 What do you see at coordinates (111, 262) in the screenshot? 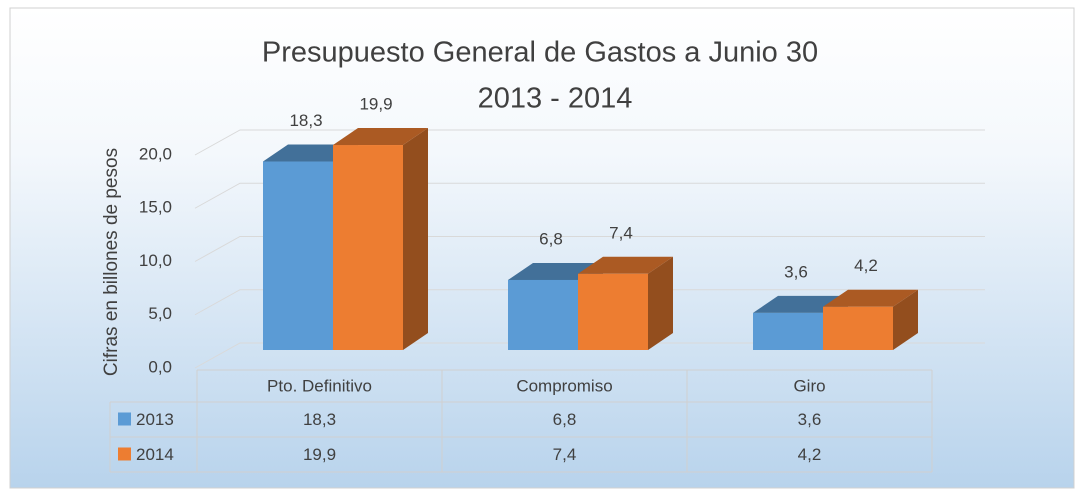
I see `y-axis-label: Cifras en billones de pesos` at bounding box center [111, 262].